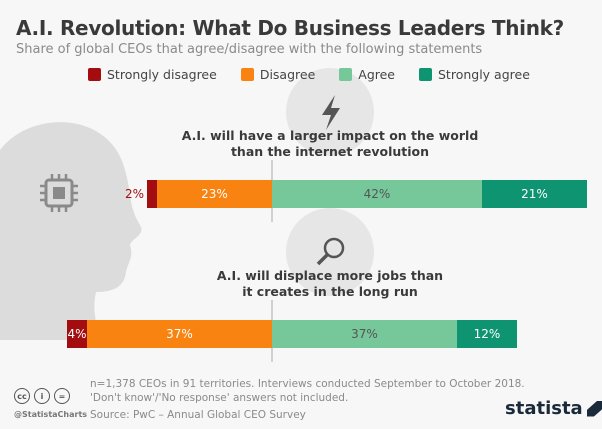 The height and width of the screenshot is (429, 602). Describe the element at coordinates (330, 275) in the screenshot. I see `statement-line: A.I. will displace more jobs than` at that location.